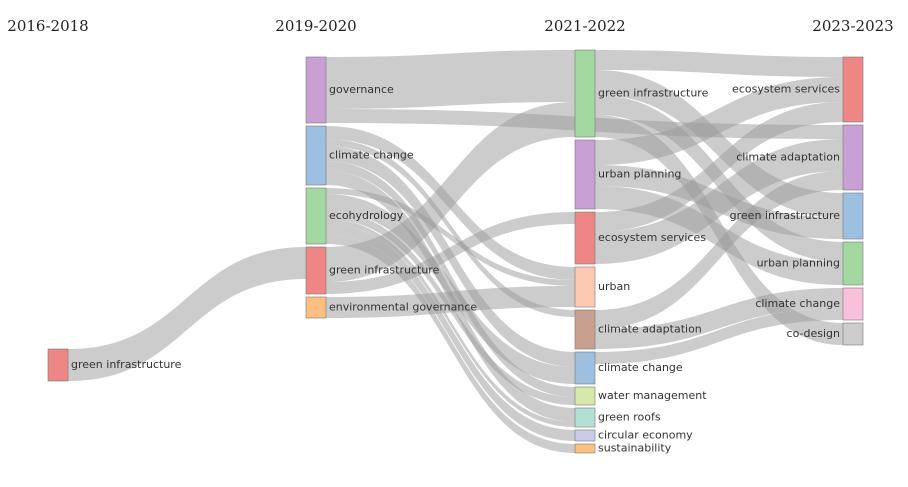 The height and width of the screenshot is (487, 908). I want to click on column-title: 2021-2022, so click(584, 26).